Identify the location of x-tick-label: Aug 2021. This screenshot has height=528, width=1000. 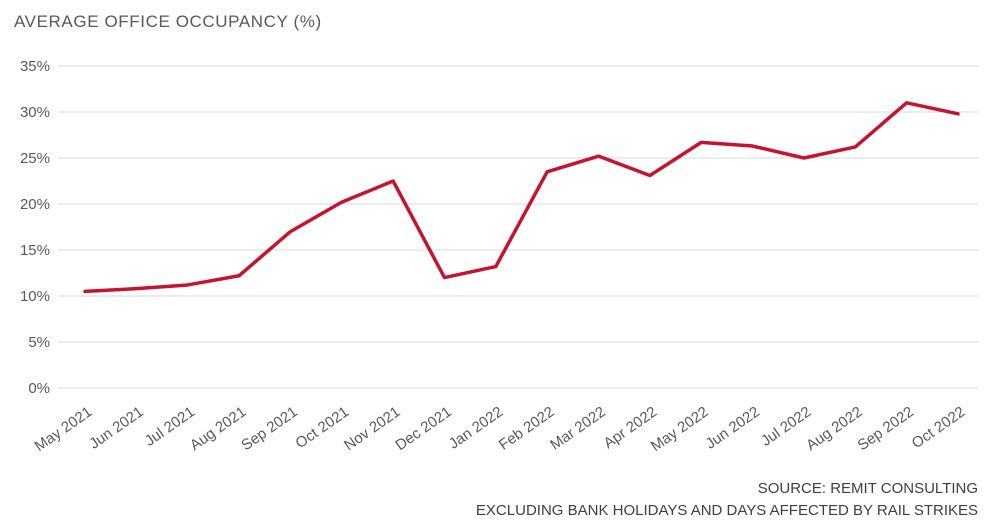
(218, 428).